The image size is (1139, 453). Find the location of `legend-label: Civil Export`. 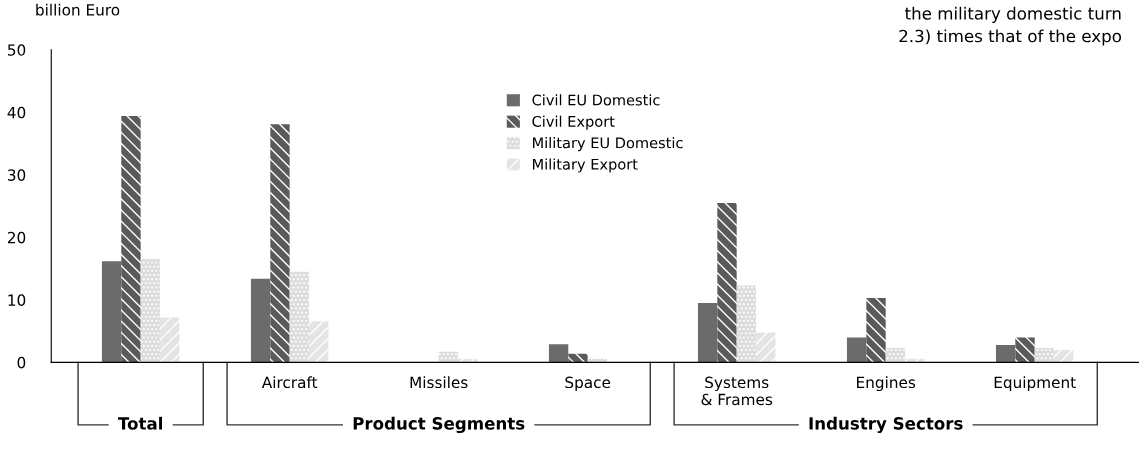

legend-label: Civil Export is located at coordinates (573, 122).